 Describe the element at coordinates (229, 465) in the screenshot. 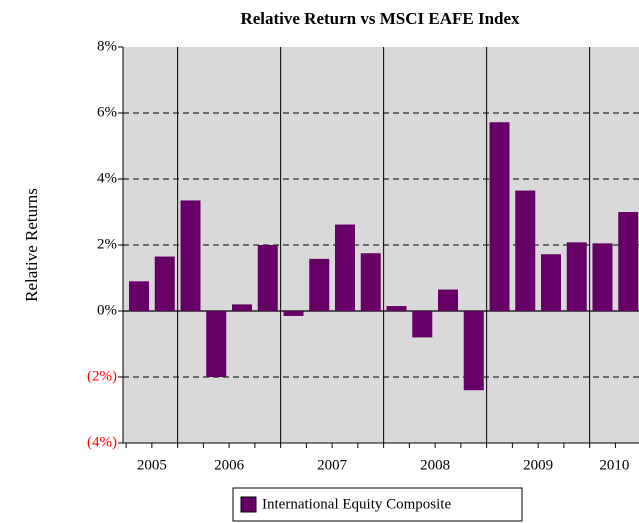

I see `x-tick-label: 2006` at that location.